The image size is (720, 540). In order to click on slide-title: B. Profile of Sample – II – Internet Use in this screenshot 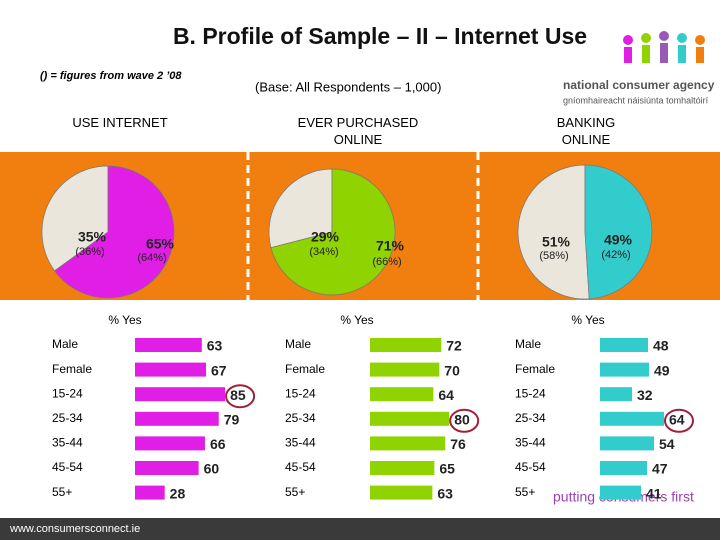, I will do `click(380, 36)`.